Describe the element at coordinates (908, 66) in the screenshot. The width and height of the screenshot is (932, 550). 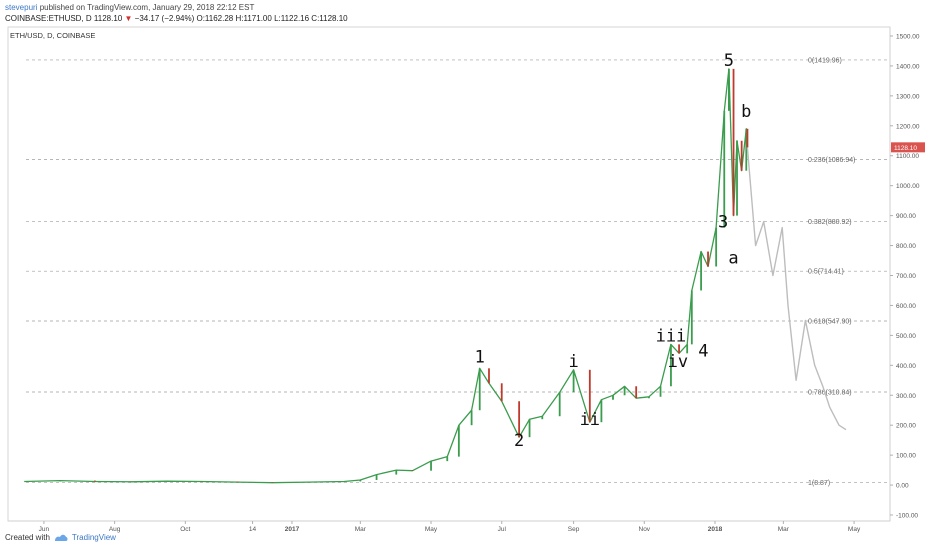
I see `y-tick-label-15: 1400.00` at that location.